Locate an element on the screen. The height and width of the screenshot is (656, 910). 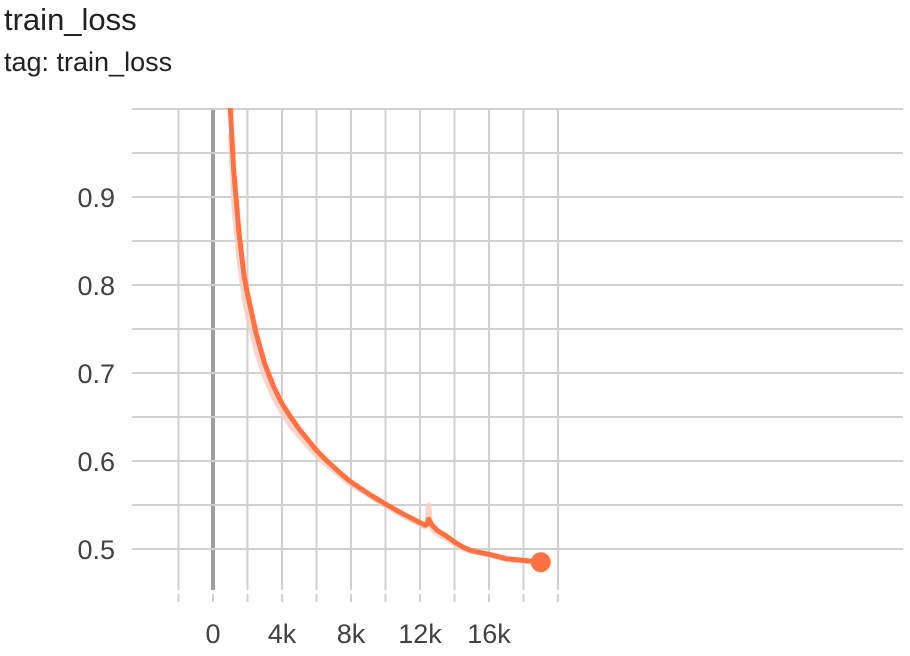
y-tick-label: 0.6 is located at coordinates (96, 462).